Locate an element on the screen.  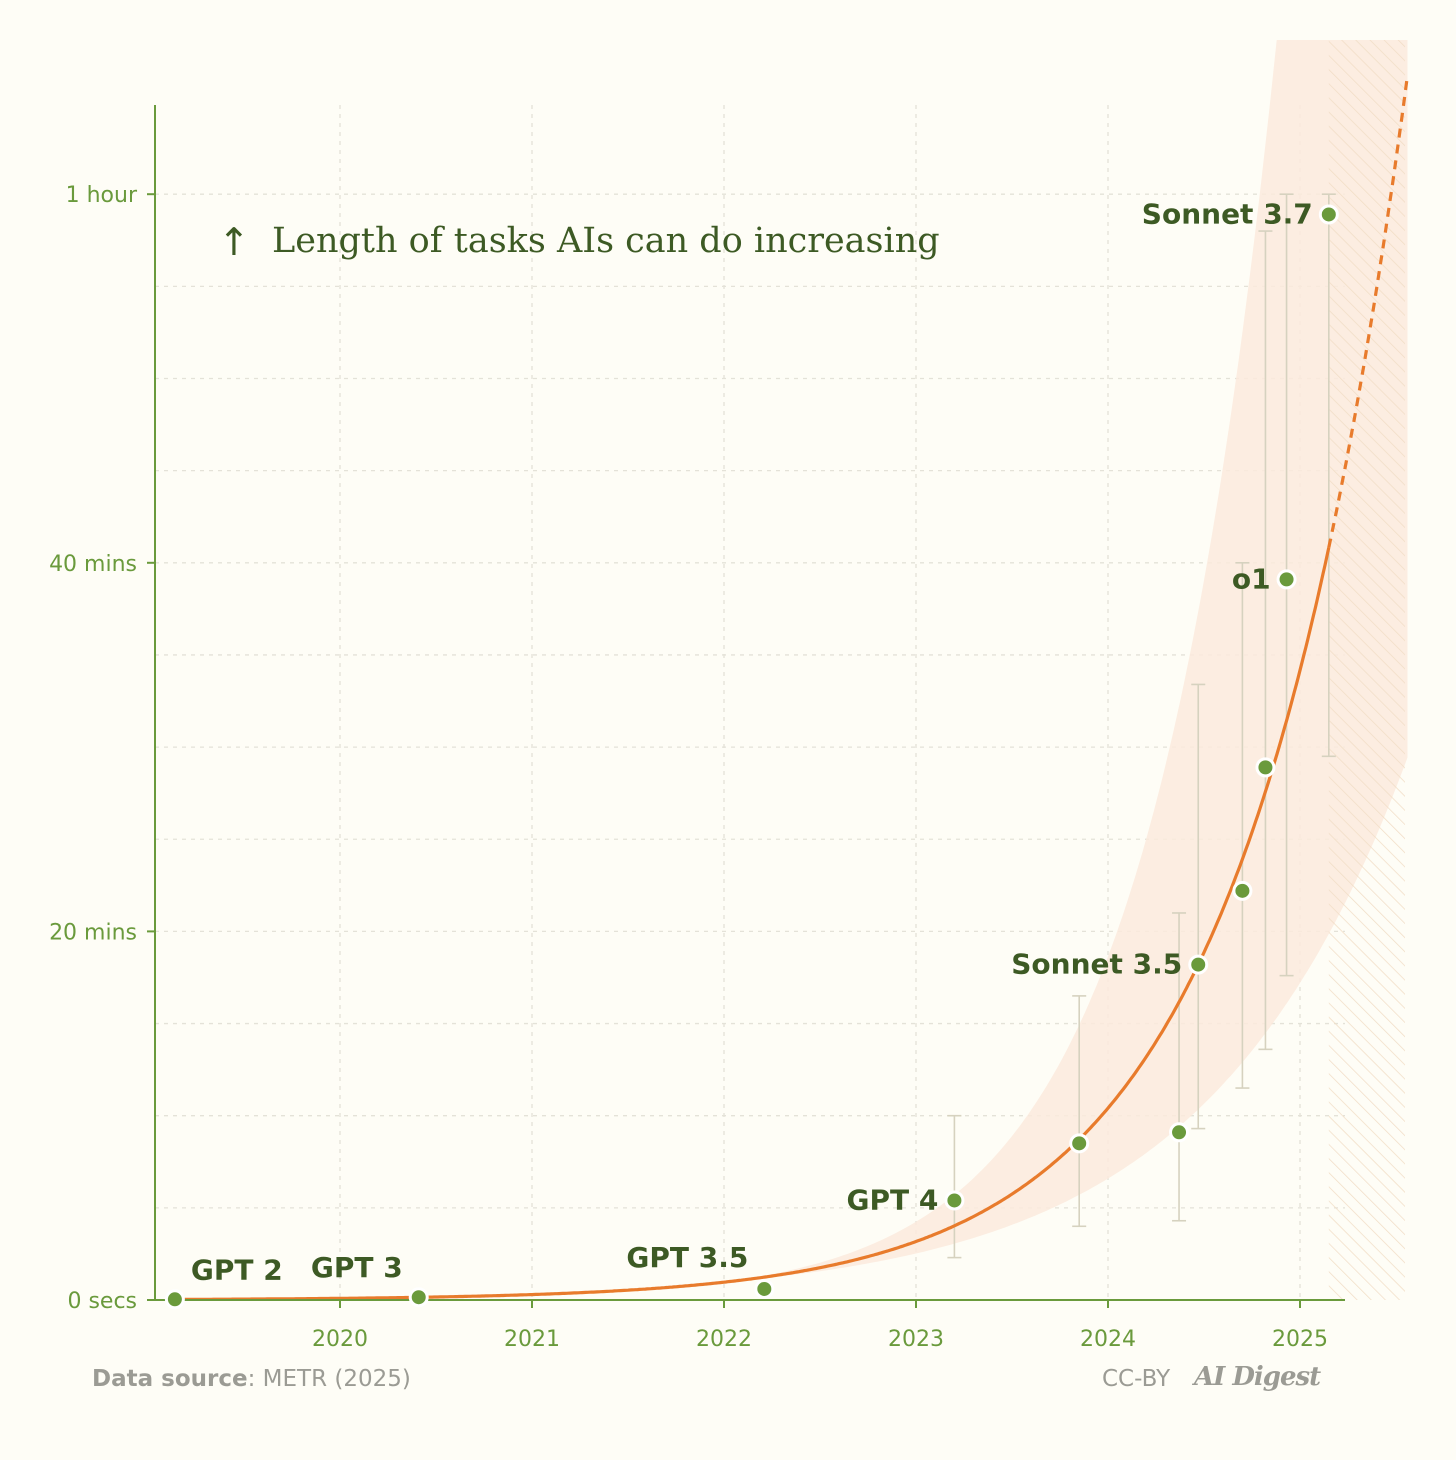
data-source: Data source: METR (2025) is located at coordinates (251, 1379).